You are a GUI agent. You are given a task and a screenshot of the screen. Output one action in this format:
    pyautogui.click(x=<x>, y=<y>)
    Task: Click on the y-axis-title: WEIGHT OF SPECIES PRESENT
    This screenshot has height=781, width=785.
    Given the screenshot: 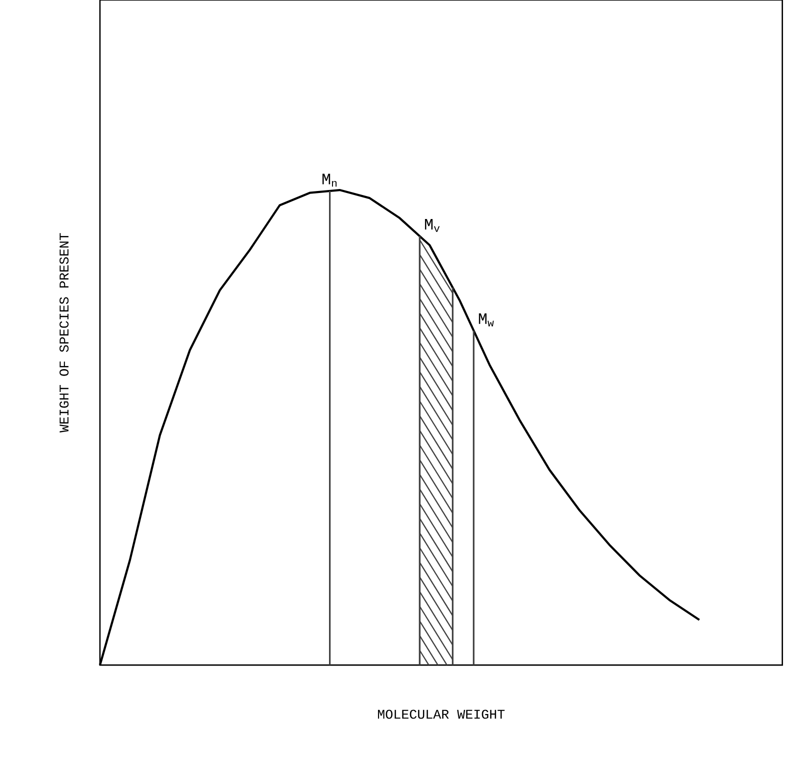 What is the action you would take?
    pyautogui.click(x=64, y=332)
    